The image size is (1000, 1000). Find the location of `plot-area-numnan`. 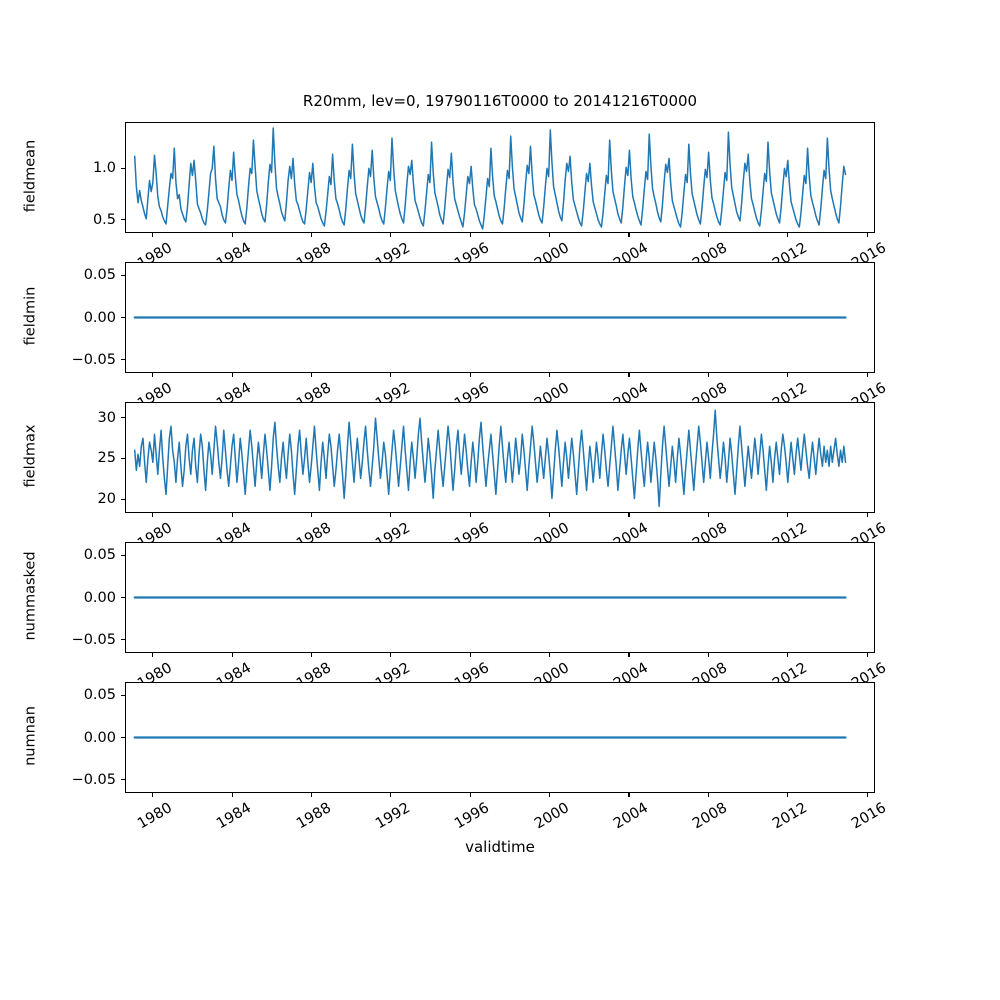

plot-area-numnan is located at coordinates (500, 737).